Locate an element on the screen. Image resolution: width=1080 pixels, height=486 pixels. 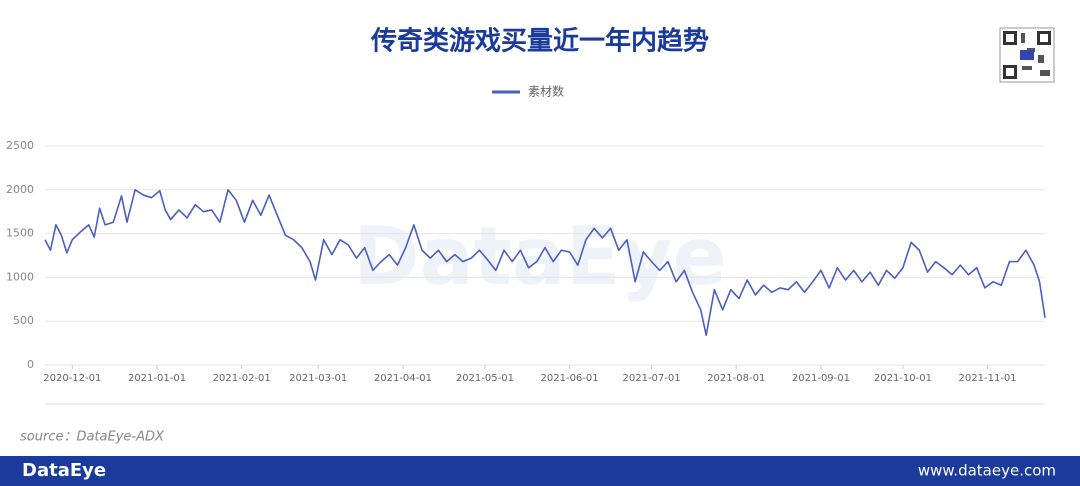
x-tick-label: 2021-03-01 is located at coordinates (318, 378).